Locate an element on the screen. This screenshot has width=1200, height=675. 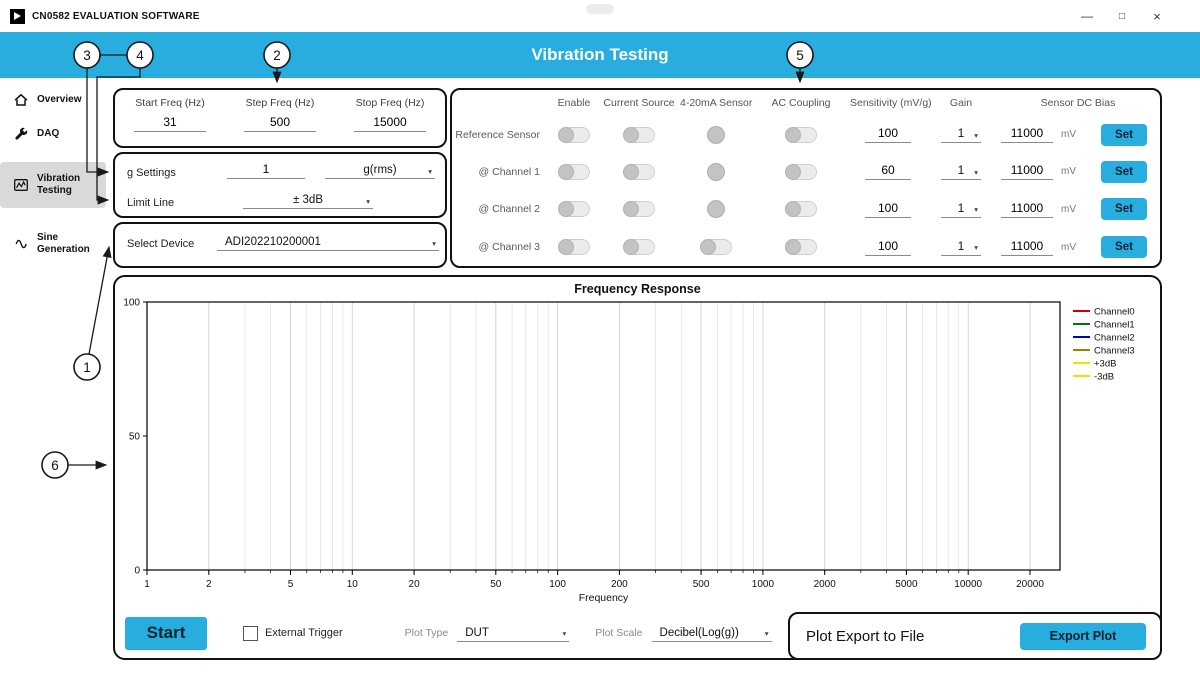
app-logo-icon is located at coordinates (17, 16).